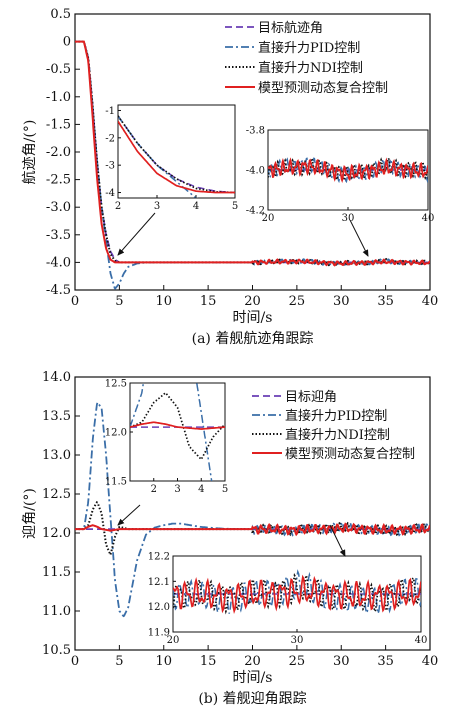 This screenshot has height=722, width=465. What do you see at coordinates (60, 14) in the screenshot?
I see `y-tick-label: 0.5` at bounding box center [60, 14].